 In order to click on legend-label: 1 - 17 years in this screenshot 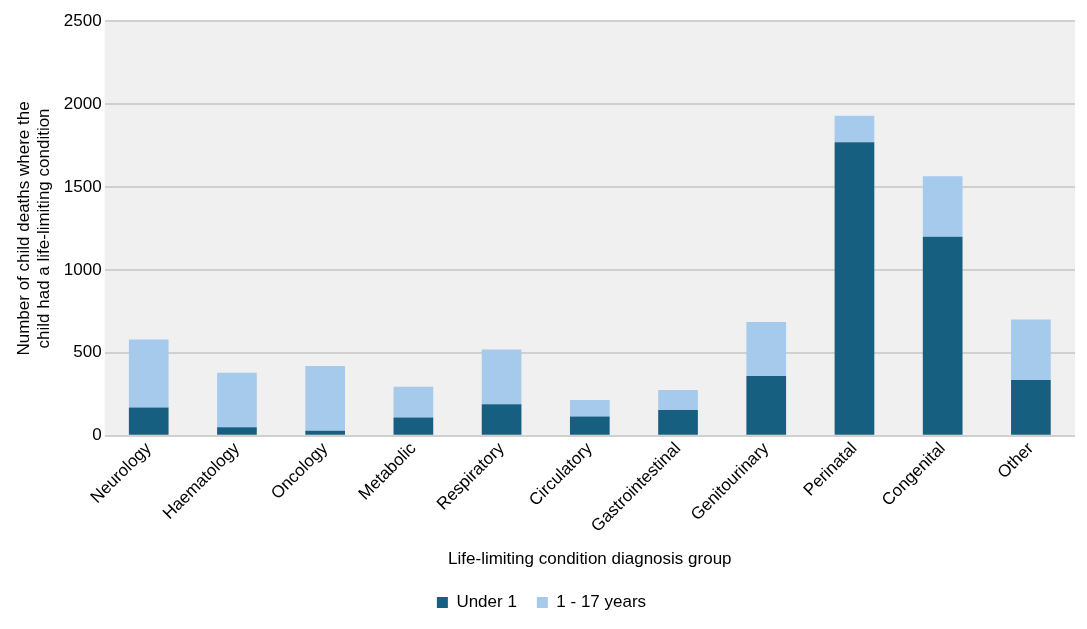, I will do `click(601, 602)`.